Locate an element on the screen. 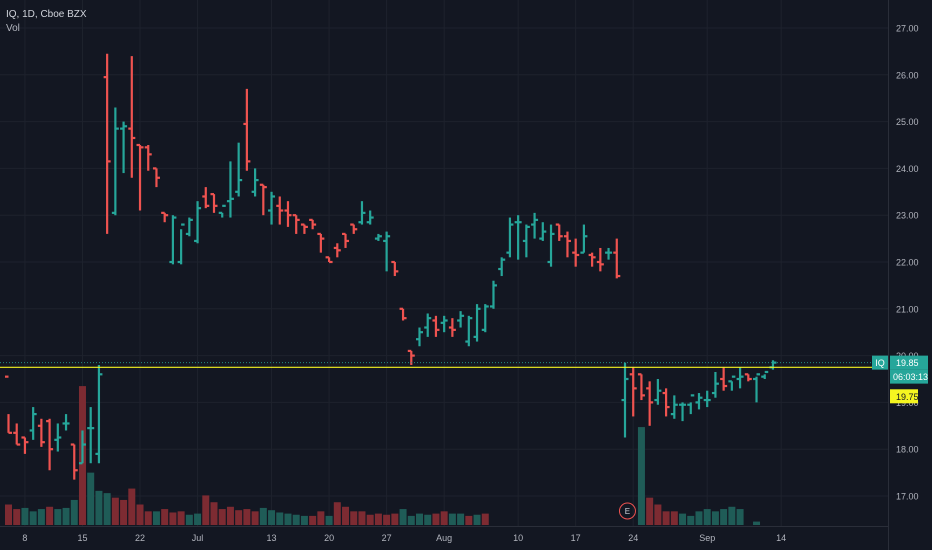 The height and width of the screenshot is (550, 932). x-tick-label: 15 is located at coordinates (82, 538).